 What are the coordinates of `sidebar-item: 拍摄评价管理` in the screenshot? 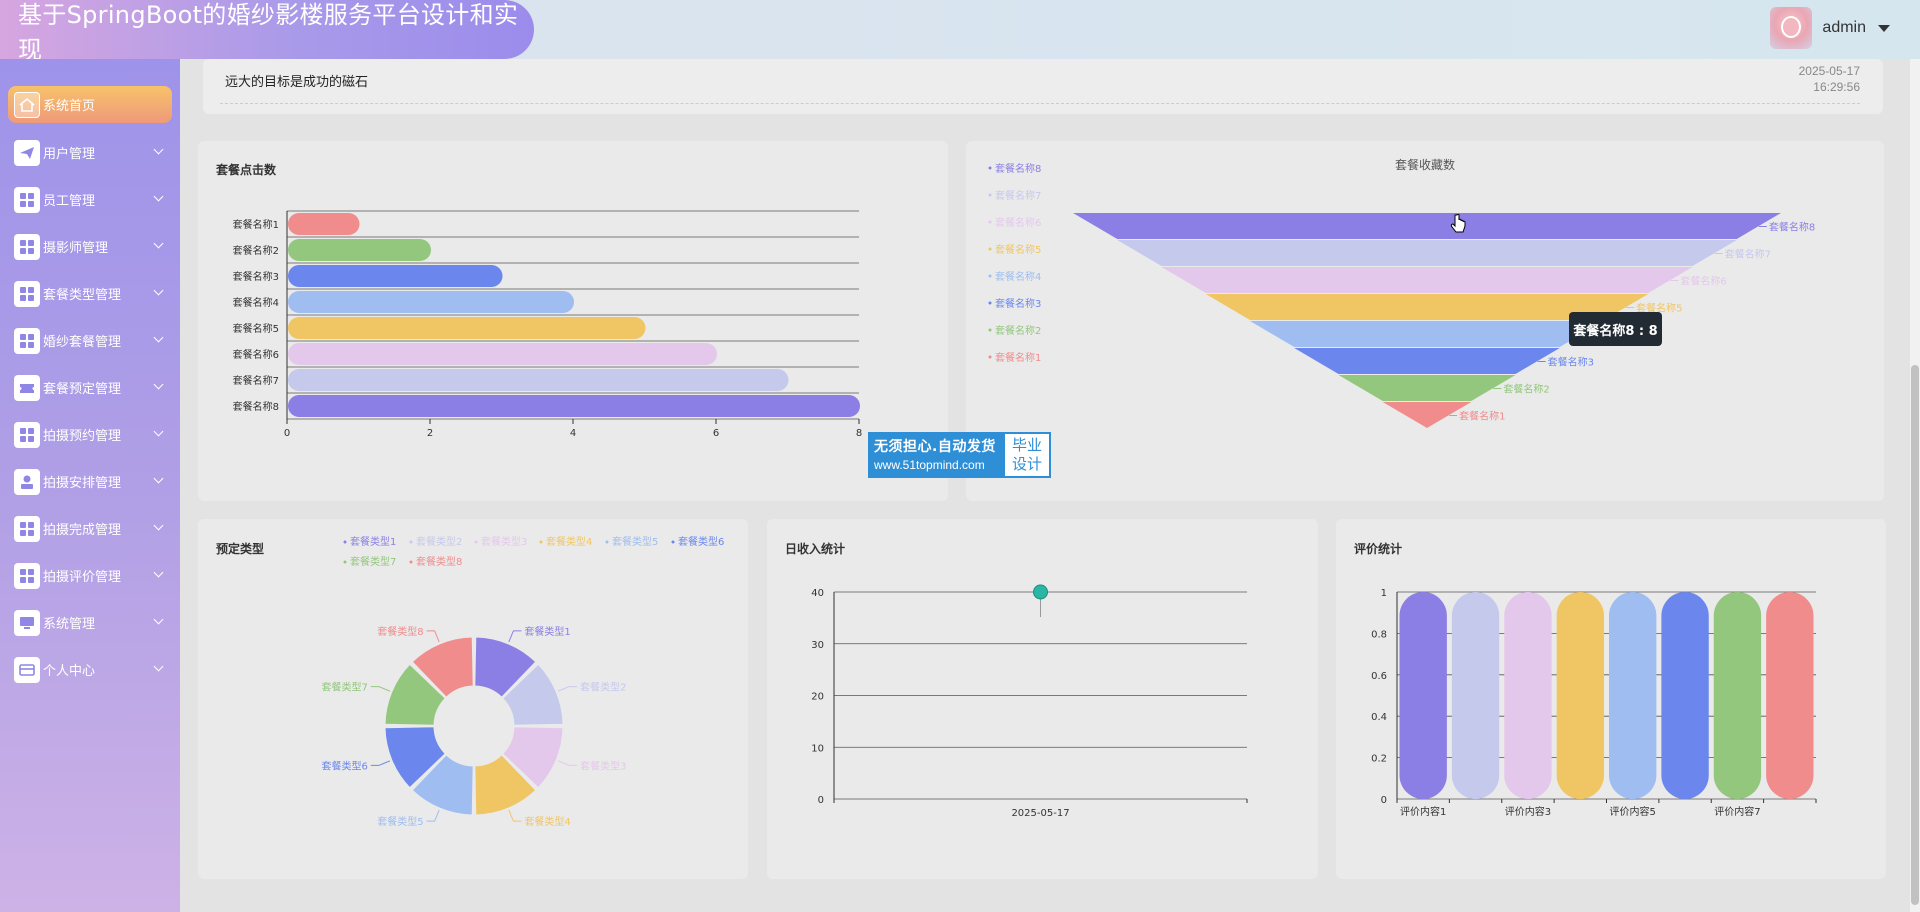 It's located at (90, 575).